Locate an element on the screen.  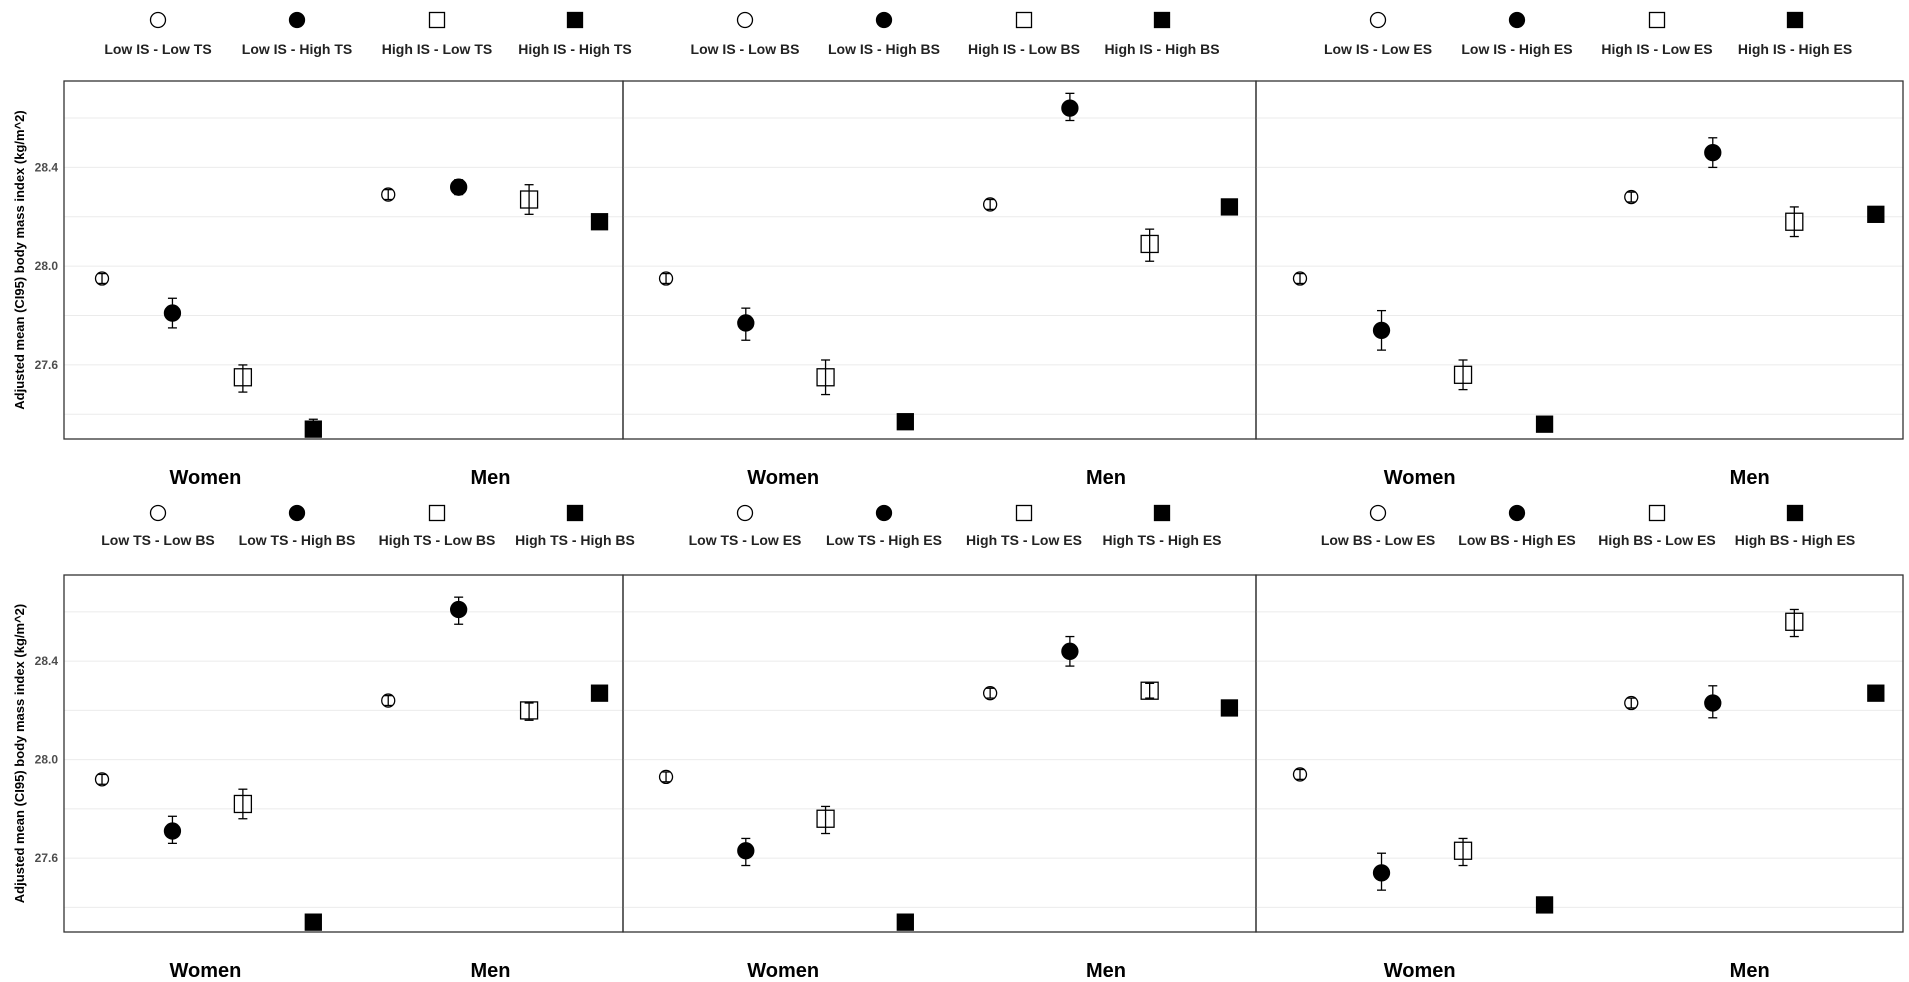
legend-label: Low TS - Low ES is located at coordinates (745, 540).